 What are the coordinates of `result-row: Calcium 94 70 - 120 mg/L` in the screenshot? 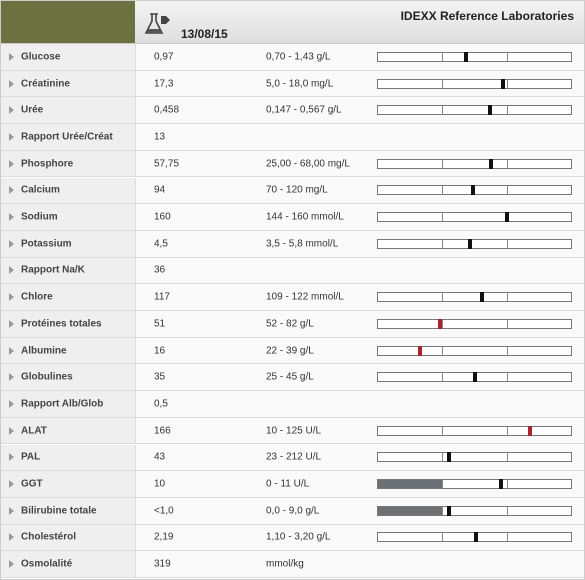 It's located at (292, 191).